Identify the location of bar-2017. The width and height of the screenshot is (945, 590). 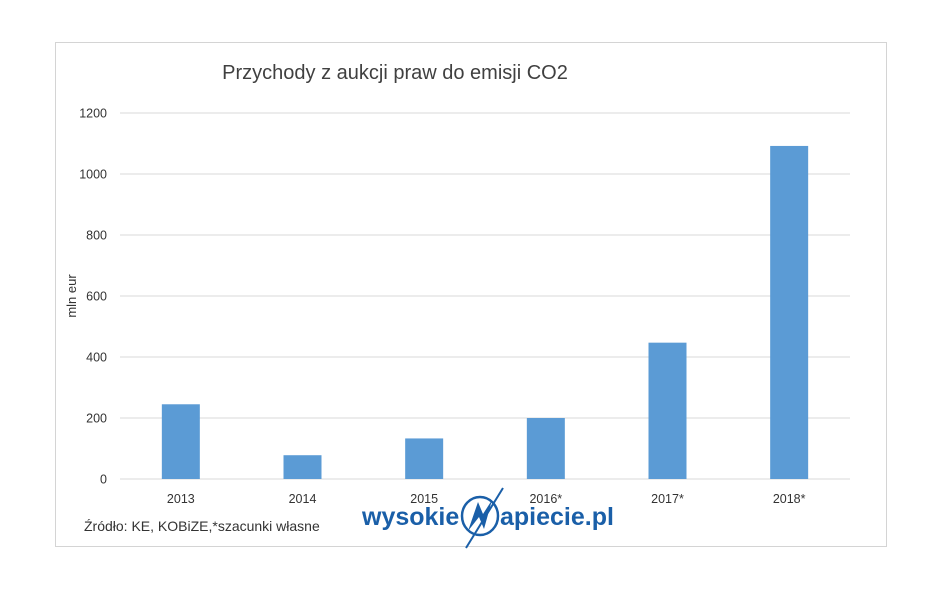
(667, 410).